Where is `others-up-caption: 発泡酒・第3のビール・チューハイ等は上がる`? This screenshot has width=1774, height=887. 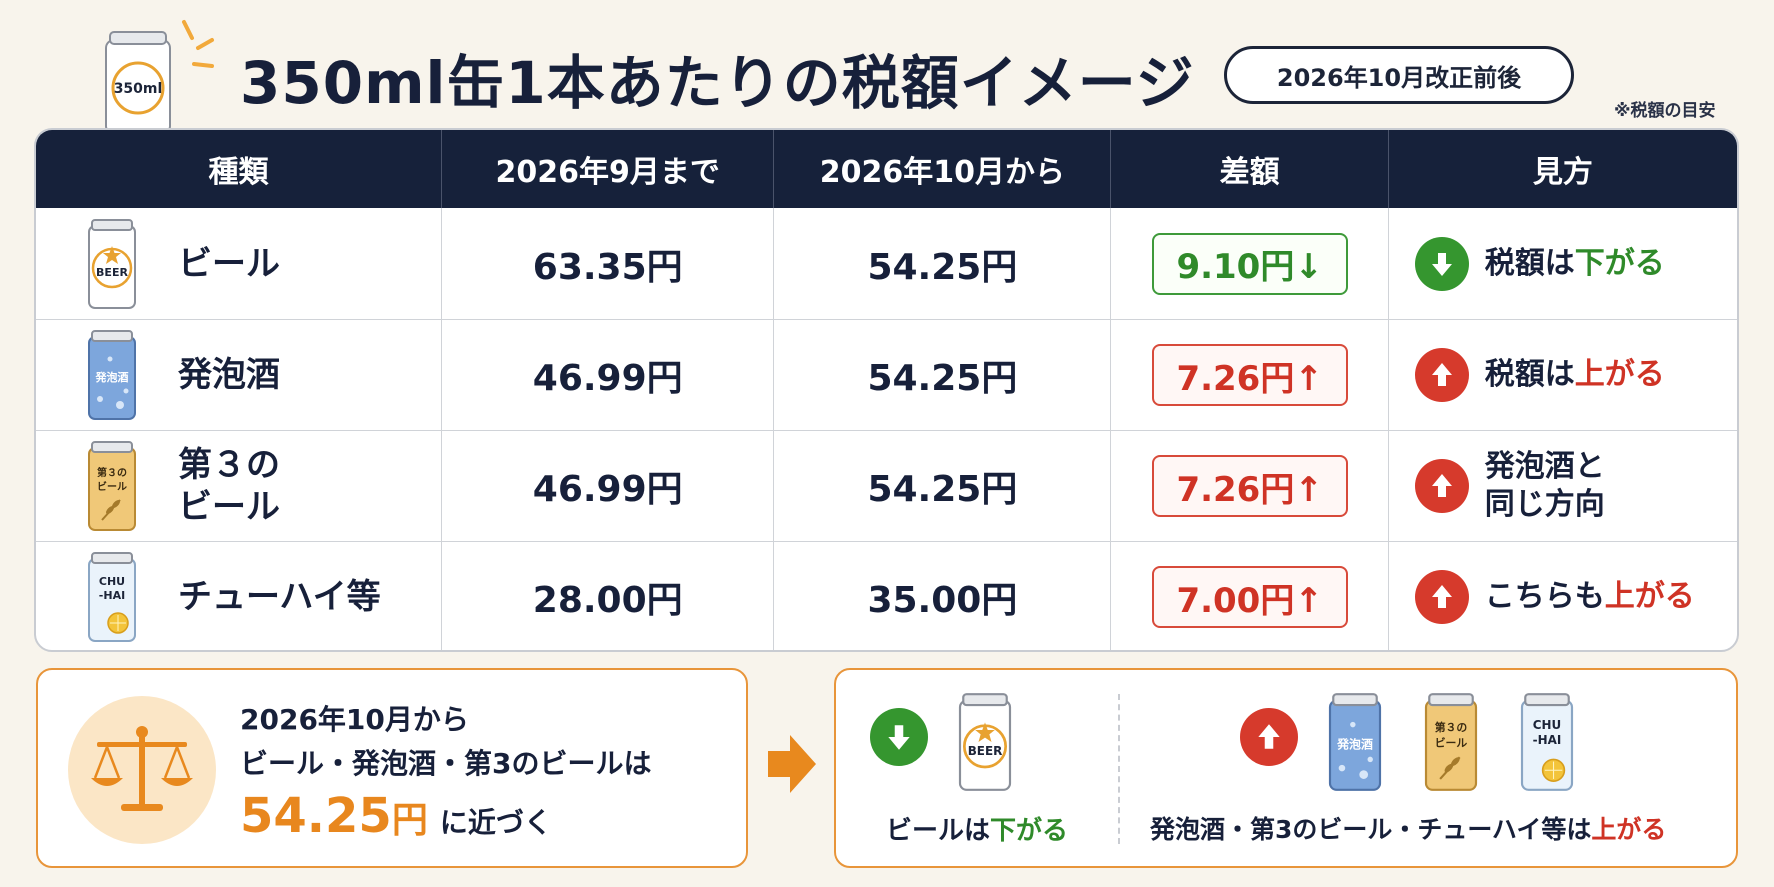 others-up-caption: 発泡酒・第3のビール・チューハイ等は上がる is located at coordinates (1408, 828).